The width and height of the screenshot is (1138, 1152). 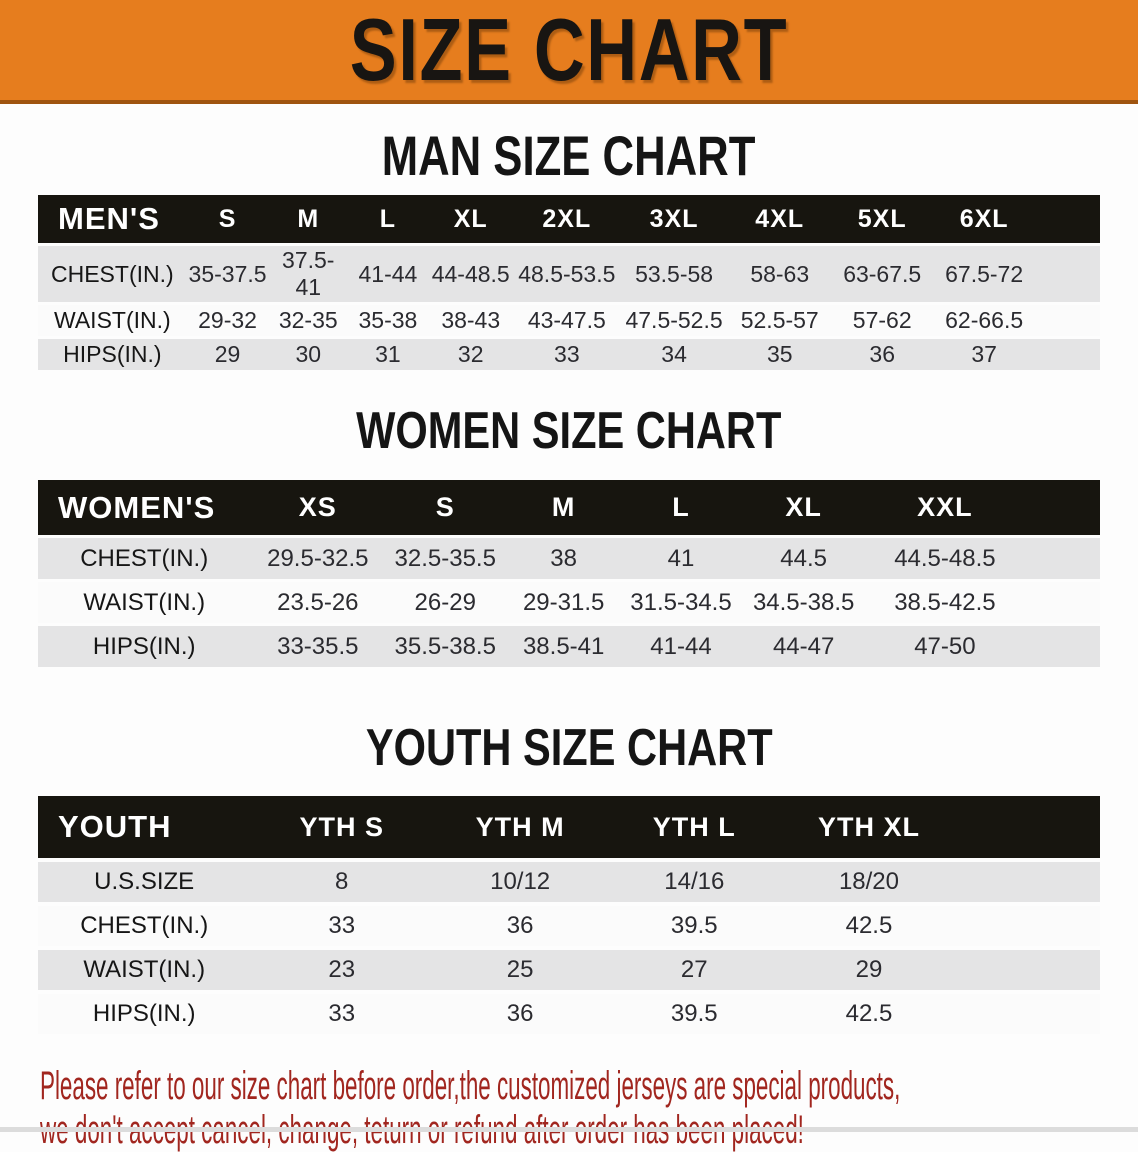 I want to click on size-column-header: YTH M, so click(x=520, y=826).